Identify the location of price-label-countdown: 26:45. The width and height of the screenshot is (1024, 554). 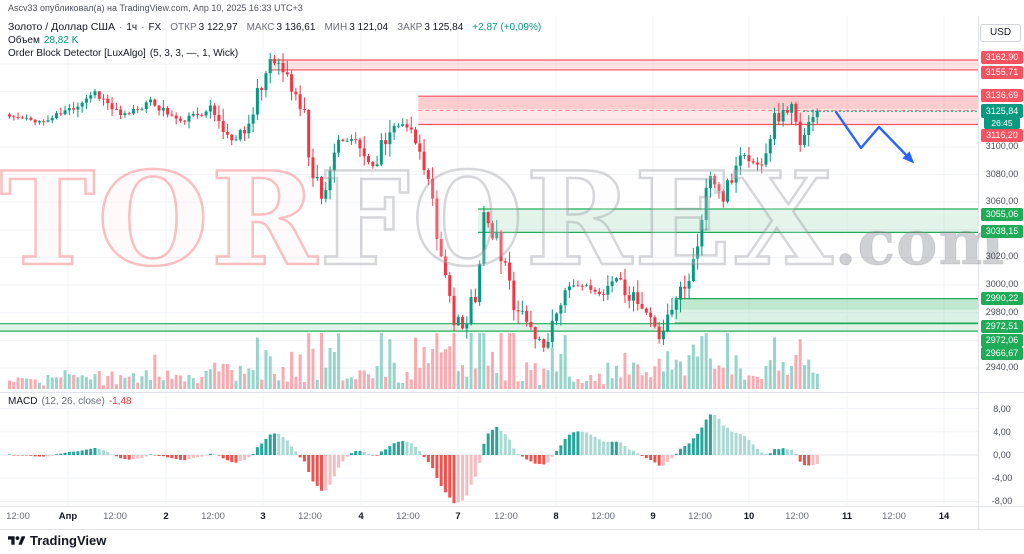
(1002, 123).